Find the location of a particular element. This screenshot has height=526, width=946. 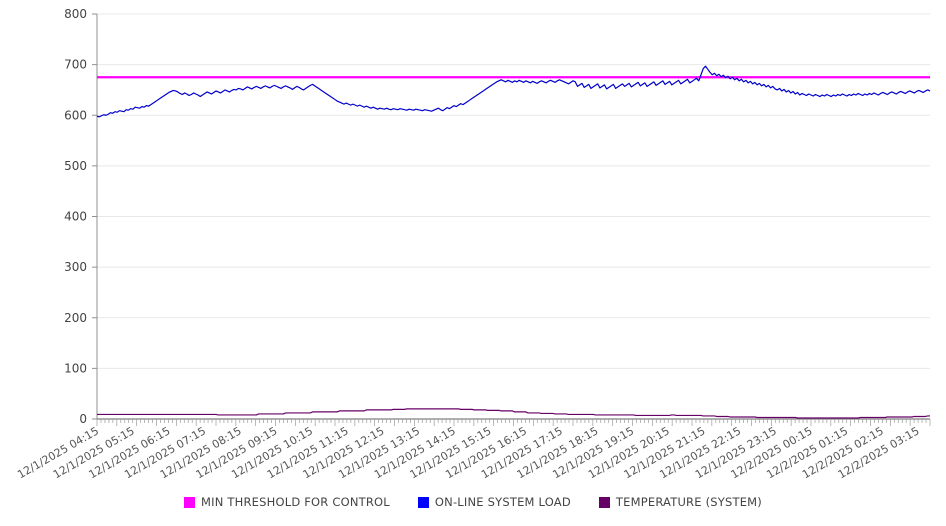

svg-text: 600 is located at coordinates (75, 115).